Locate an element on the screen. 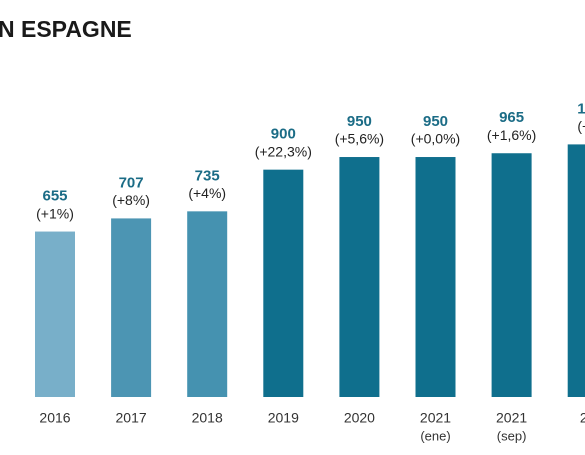 Image resolution: width=585 pixels, height=455 pixels. x-tick-label: 2018 is located at coordinates (207, 418).